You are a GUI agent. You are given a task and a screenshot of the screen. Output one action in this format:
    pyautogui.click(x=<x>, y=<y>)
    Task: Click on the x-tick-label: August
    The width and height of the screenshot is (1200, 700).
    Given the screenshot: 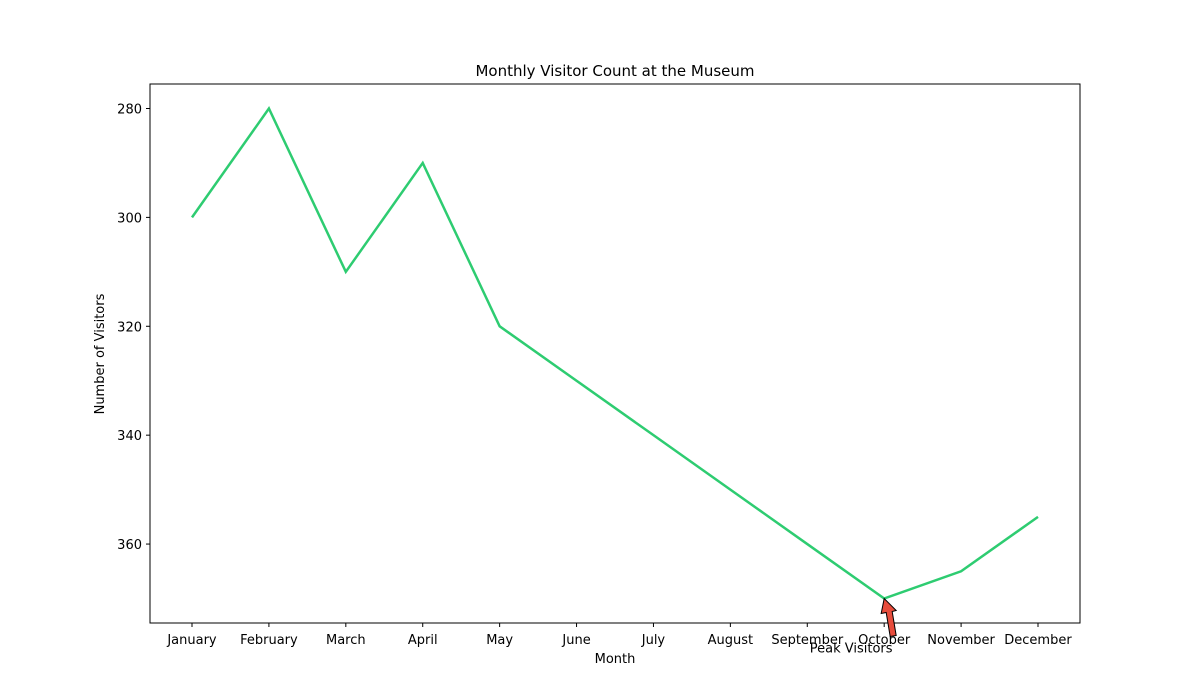 What is the action you would take?
    pyautogui.click(x=731, y=640)
    